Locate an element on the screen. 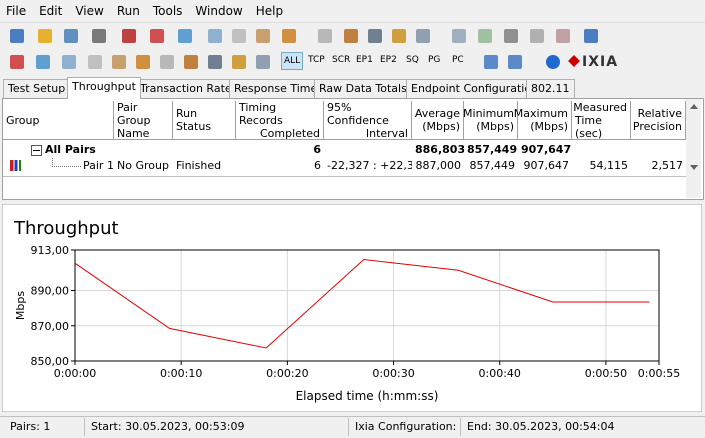 This screenshot has height=438, width=705. x-tick-label: 0:00:10 is located at coordinates (181, 373).